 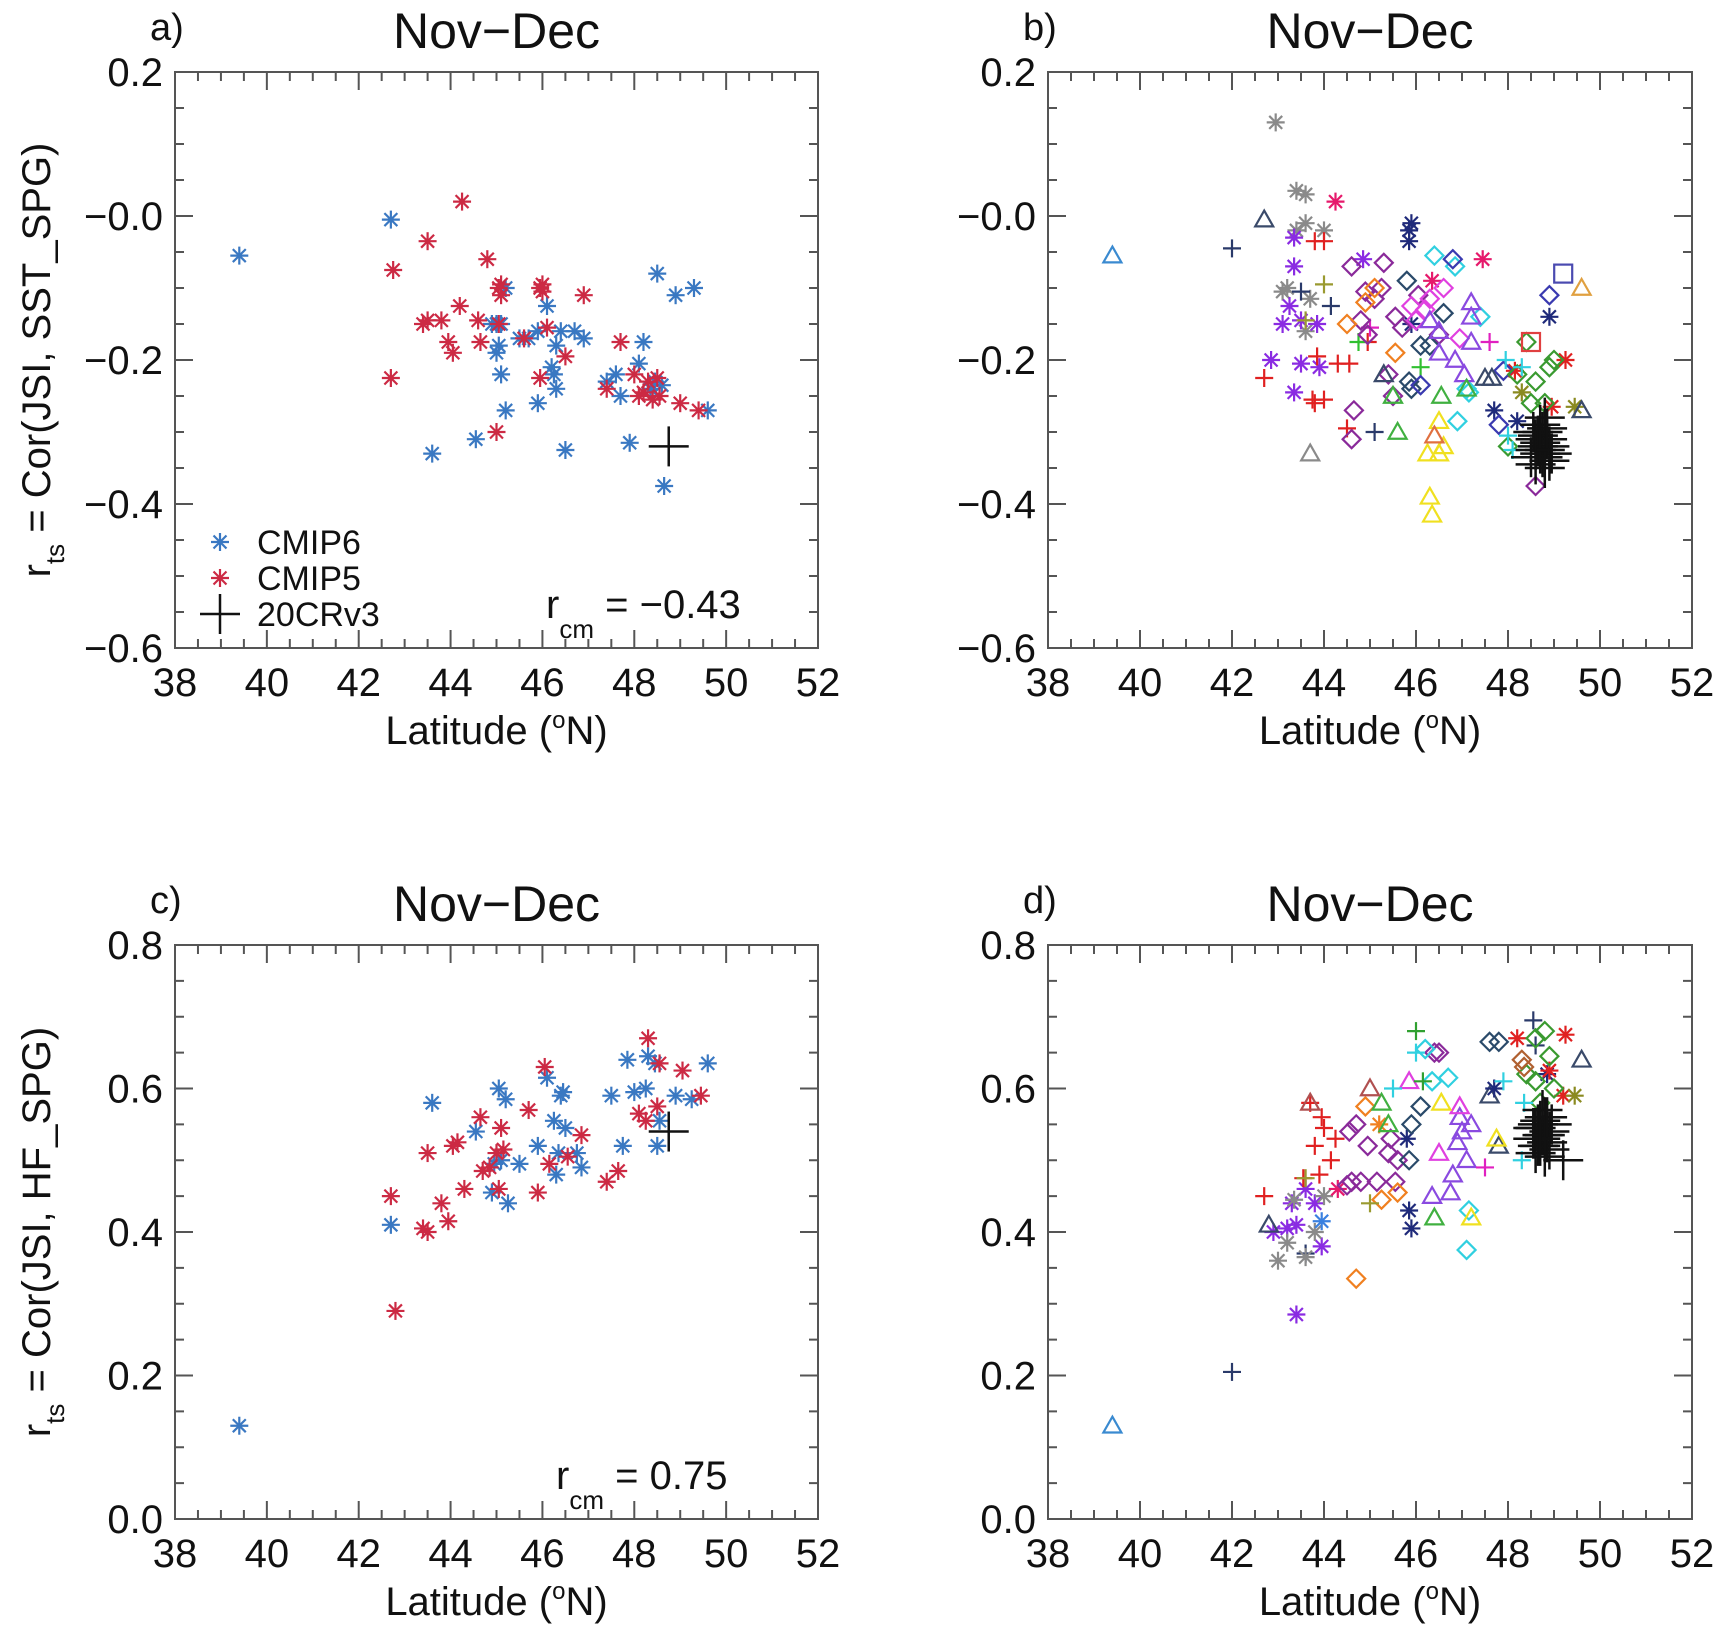 I want to click on series-gray-asterisk, so click(x=1301, y=1228).